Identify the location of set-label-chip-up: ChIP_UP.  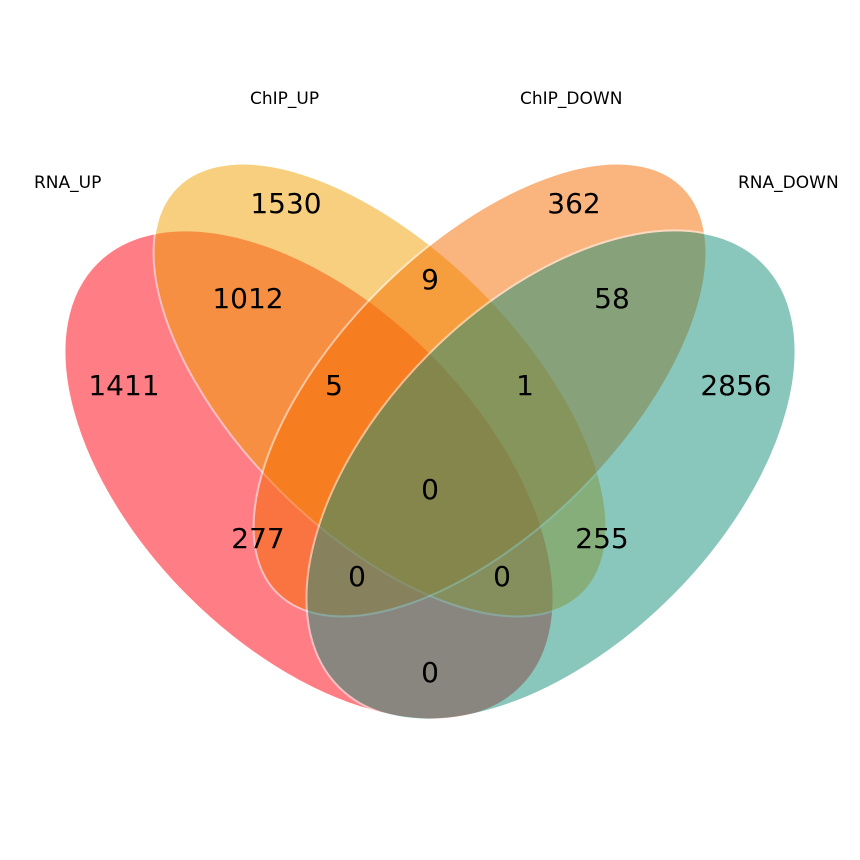
(284, 99).